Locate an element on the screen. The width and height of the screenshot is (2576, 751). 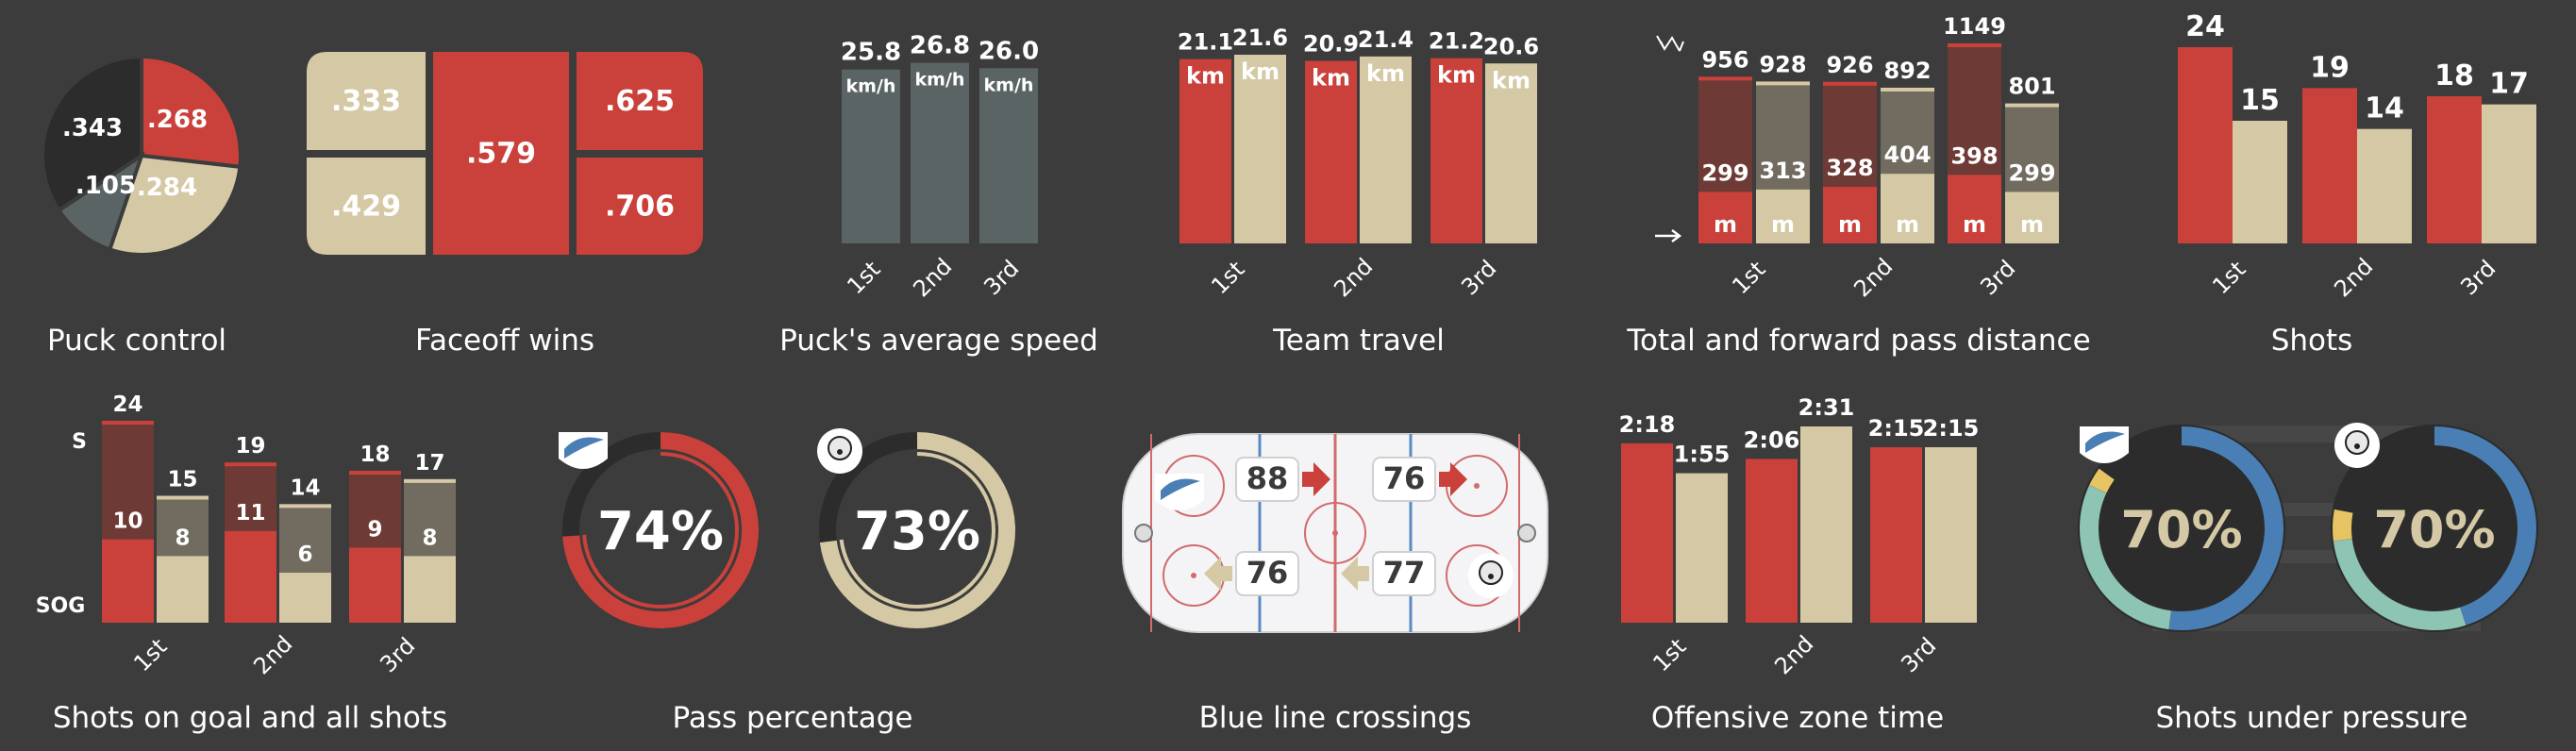
travel-value-label: 20.9 is located at coordinates (1331, 43).